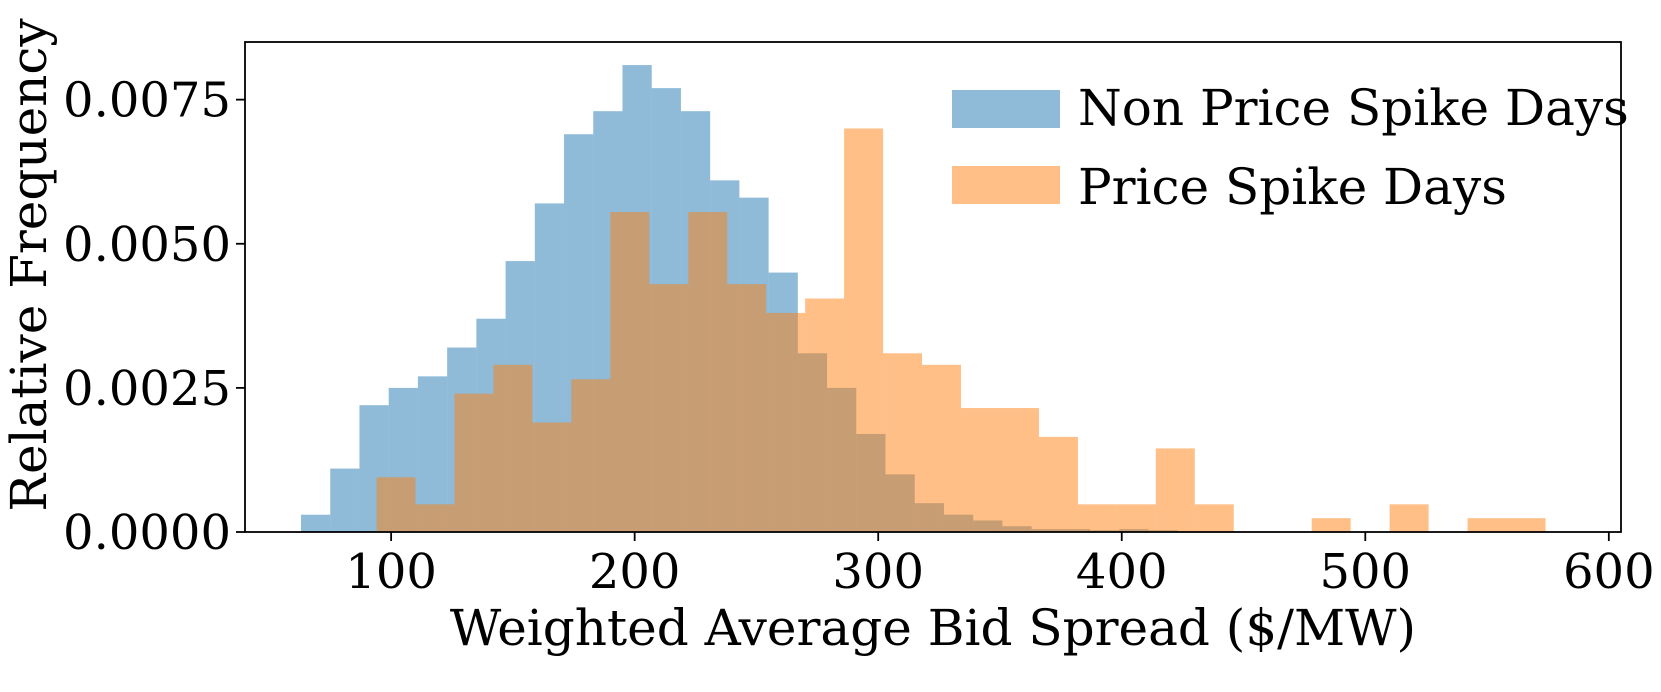  Describe the element at coordinates (1353, 108) in the screenshot. I see `legend-label-non-price-spike-days: Non Price Spike Days` at that location.